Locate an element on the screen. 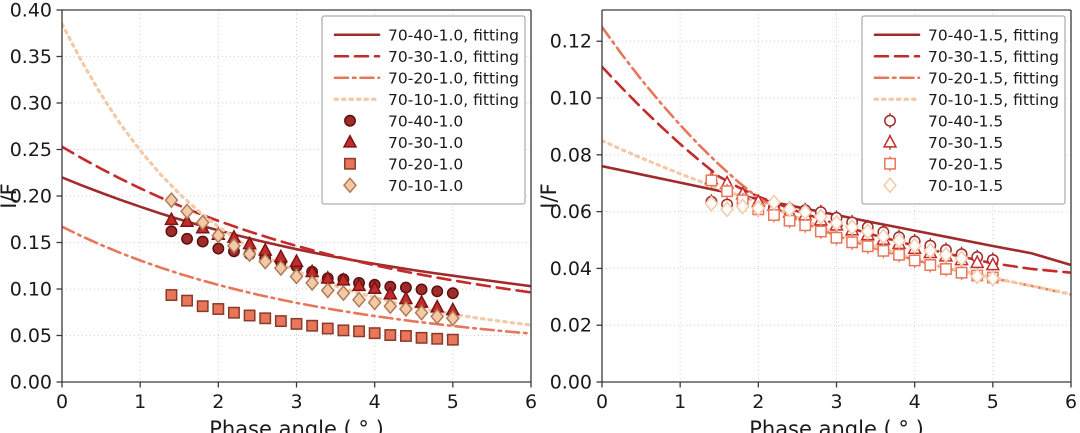 This screenshot has width=1080, height=433. legend-marker-circle is located at coordinates (350, 120).